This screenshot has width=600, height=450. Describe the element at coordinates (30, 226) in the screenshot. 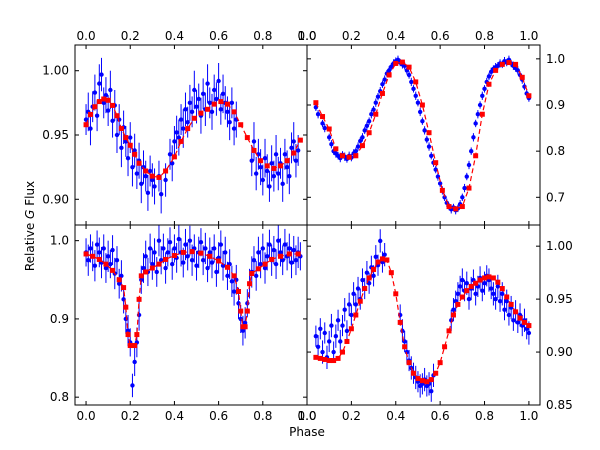

I see `y-axis-title: Relative G Flux` at that location.